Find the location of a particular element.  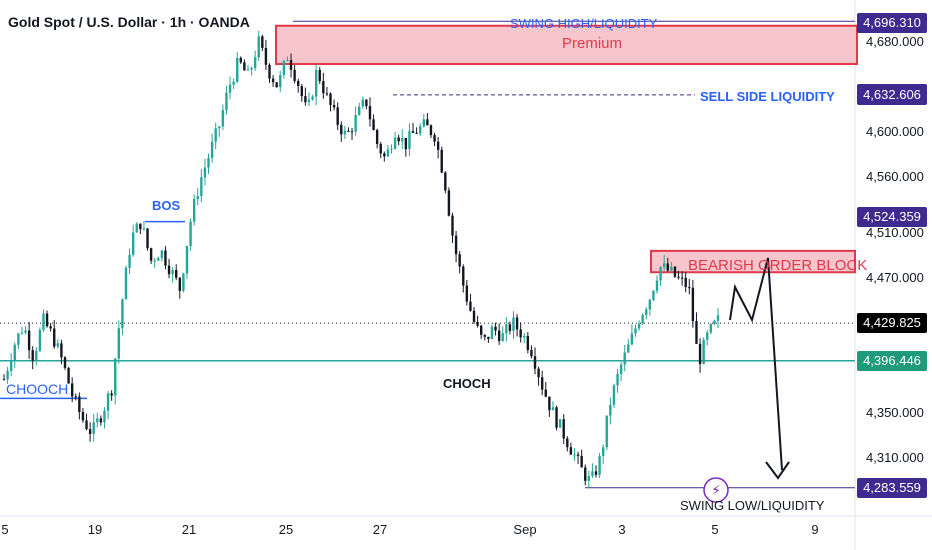

x-tick-label: Sep is located at coordinates (525, 529).